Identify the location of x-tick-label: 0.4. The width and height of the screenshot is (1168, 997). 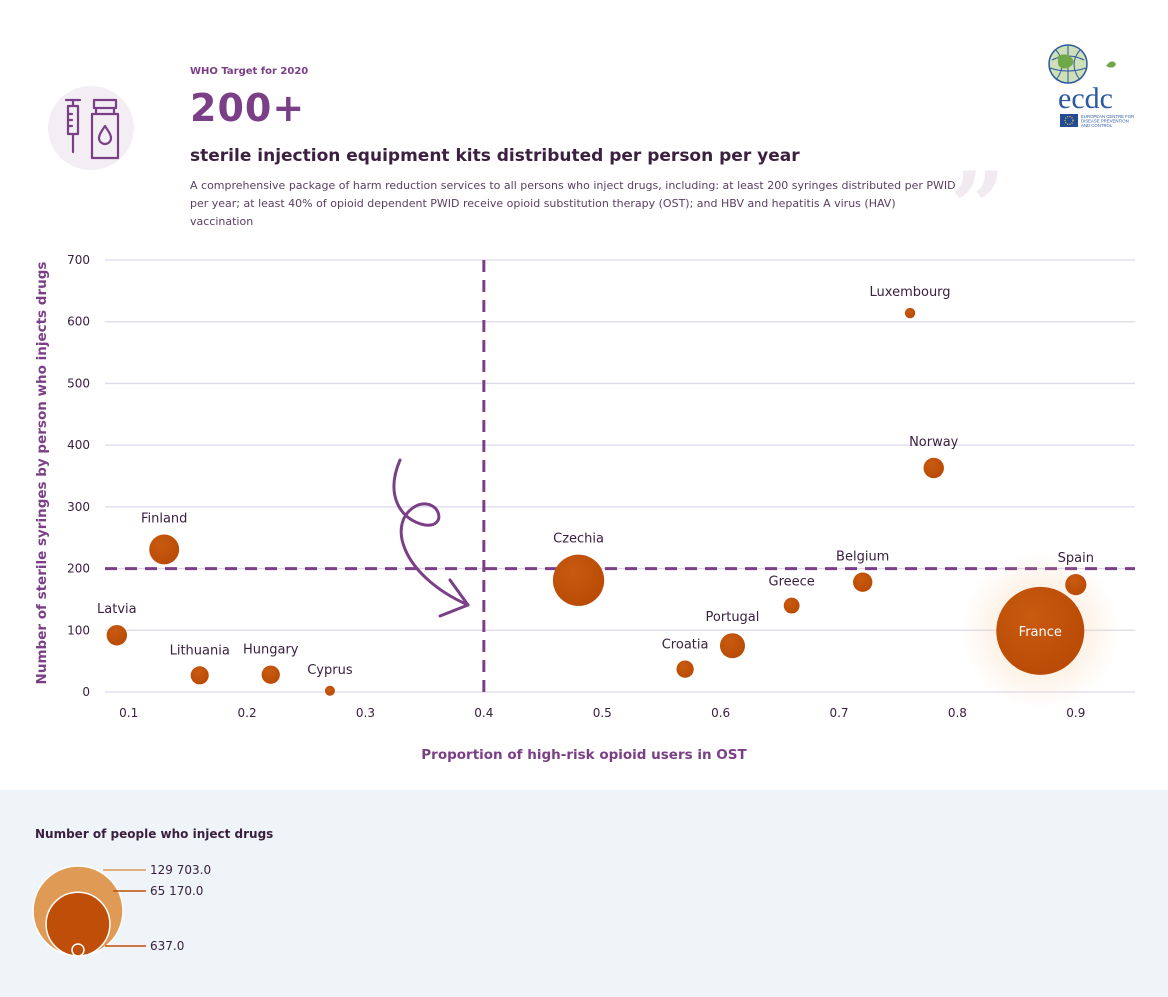
(483, 713).